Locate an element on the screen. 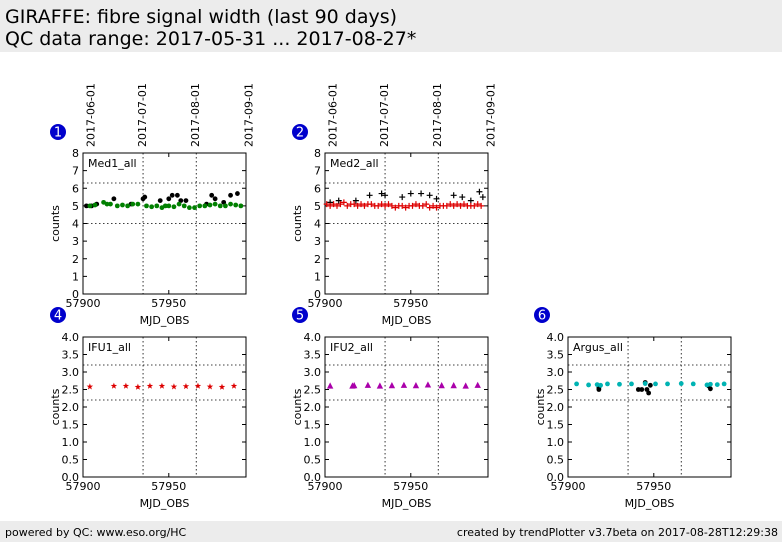 This screenshot has width=782, height=542. date-tick-label: 2017-09-01 is located at coordinates (490, 115).